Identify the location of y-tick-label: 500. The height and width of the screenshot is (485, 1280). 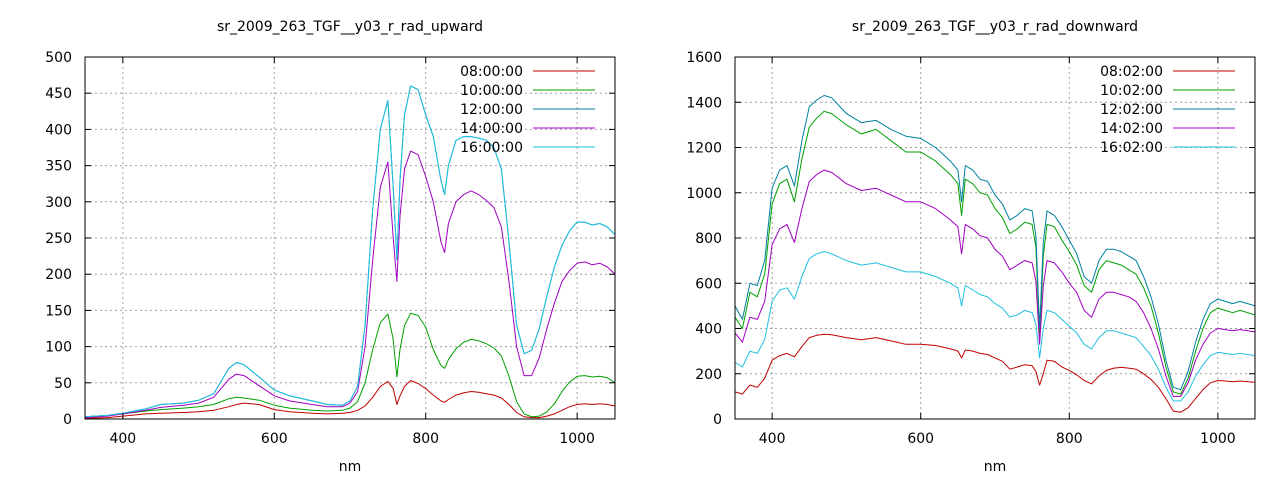
(58, 58).